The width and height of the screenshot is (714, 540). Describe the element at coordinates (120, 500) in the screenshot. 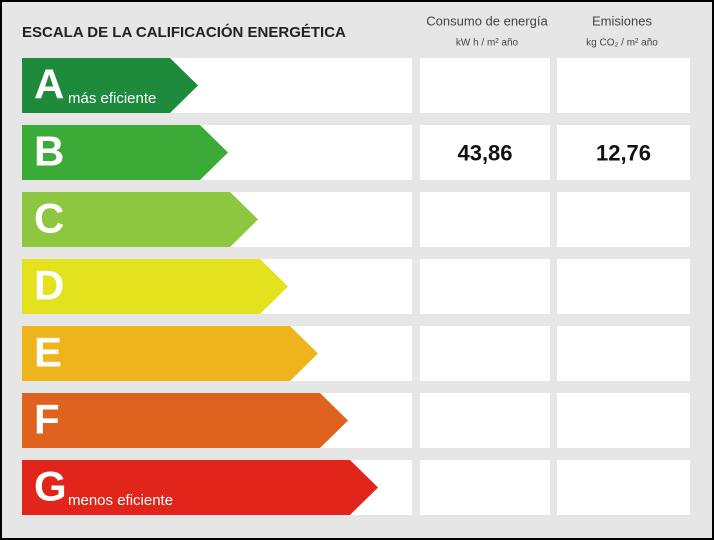

I see `rating-note: menos eficiente` at that location.